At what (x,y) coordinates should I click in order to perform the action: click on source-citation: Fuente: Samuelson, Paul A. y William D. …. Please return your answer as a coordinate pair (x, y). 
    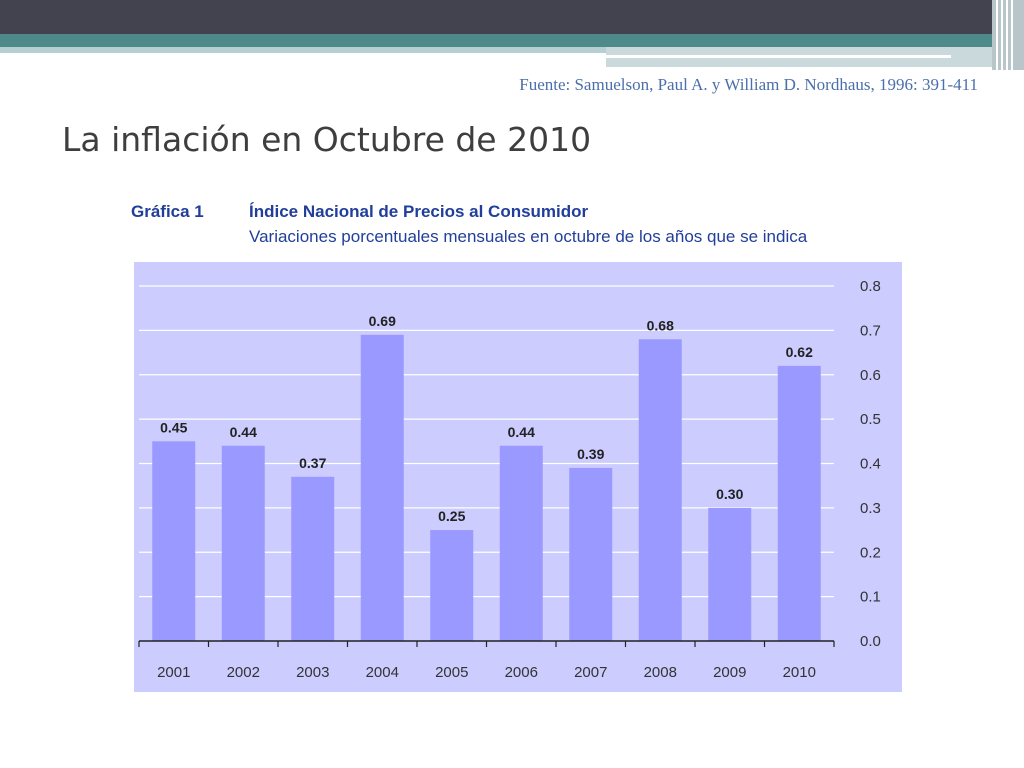
    Looking at the image, I should click on (748, 84).